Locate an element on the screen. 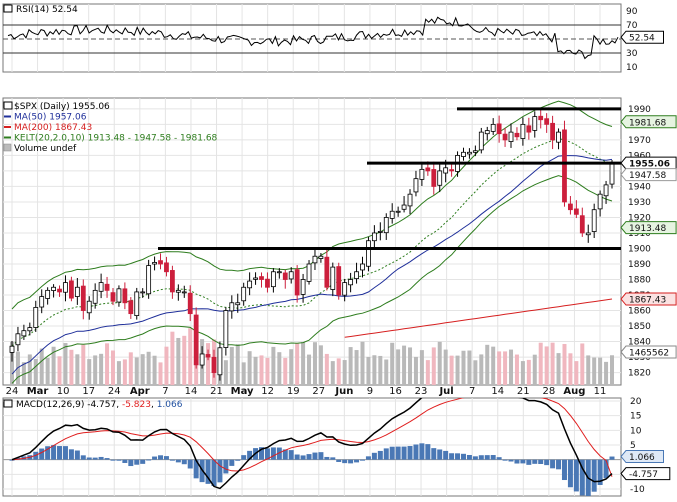 The height and width of the screenshot is (502, 677). rsi-tick-label: 70 is located at coordinates (632, 26).